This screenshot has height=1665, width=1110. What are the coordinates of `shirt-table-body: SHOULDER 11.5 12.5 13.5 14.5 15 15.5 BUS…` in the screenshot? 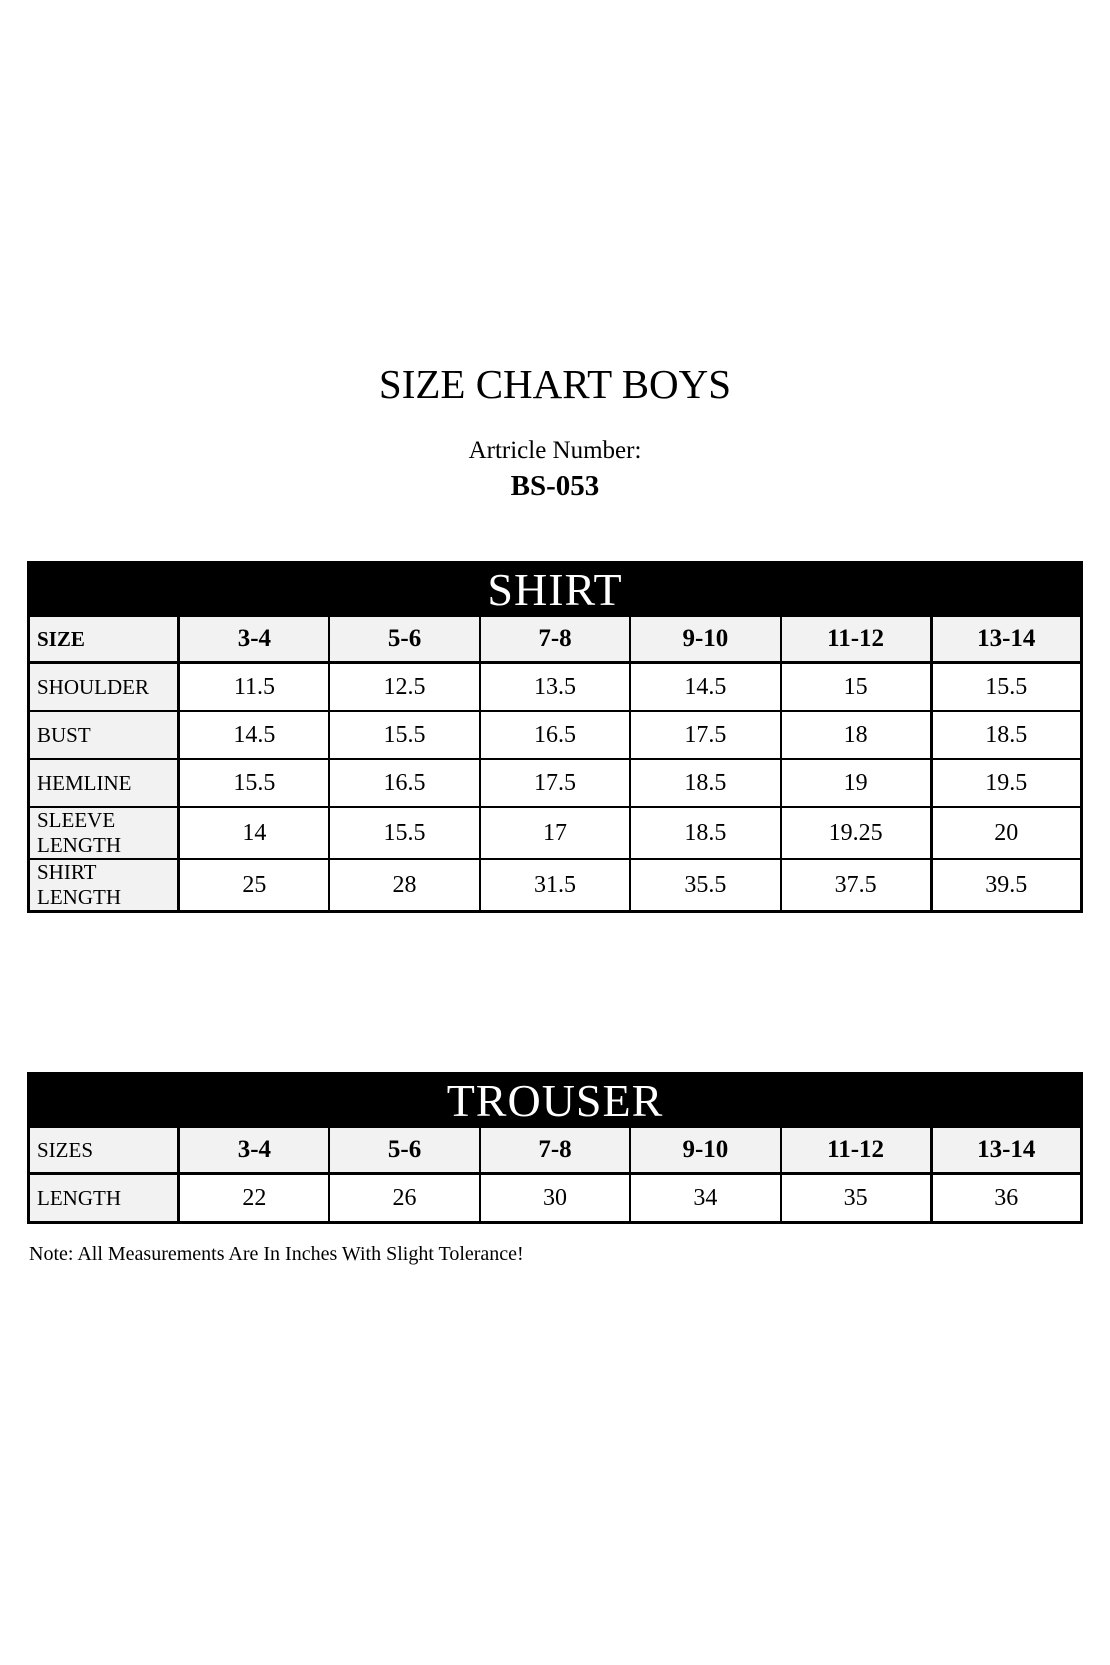 It's located at (555, 787).